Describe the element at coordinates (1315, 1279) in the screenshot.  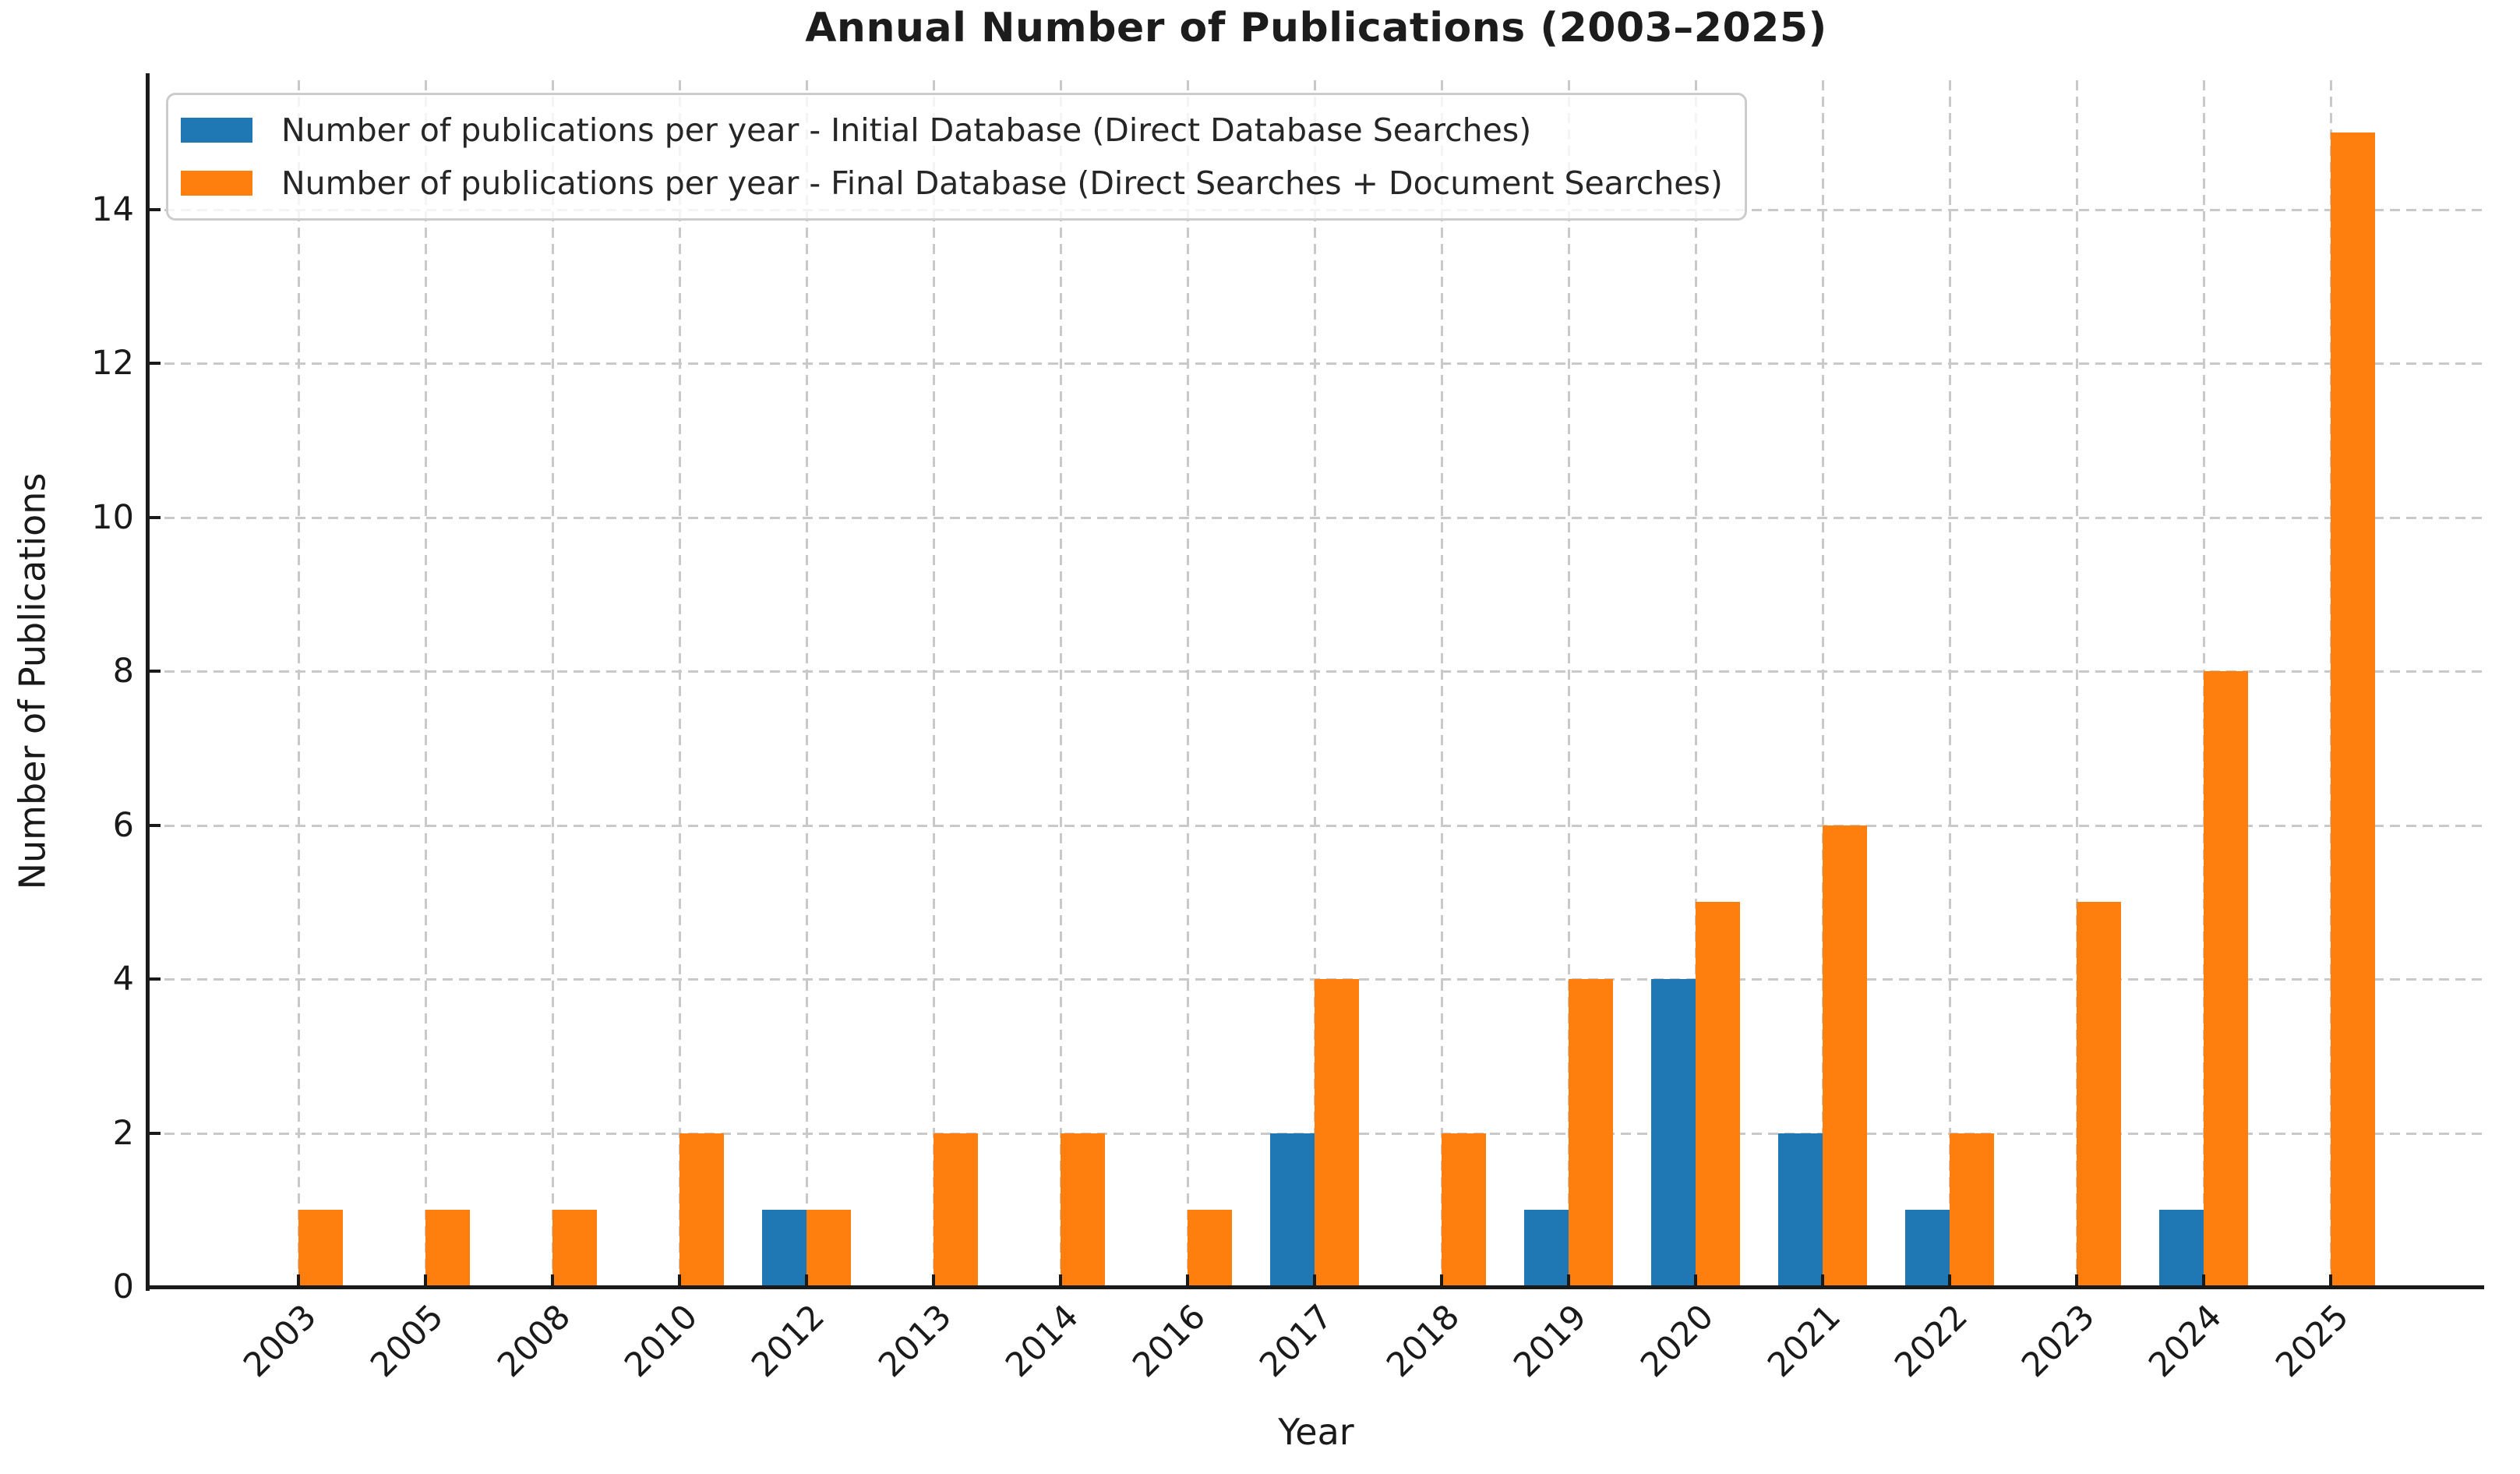
I see `x-tick-2017` at that location.